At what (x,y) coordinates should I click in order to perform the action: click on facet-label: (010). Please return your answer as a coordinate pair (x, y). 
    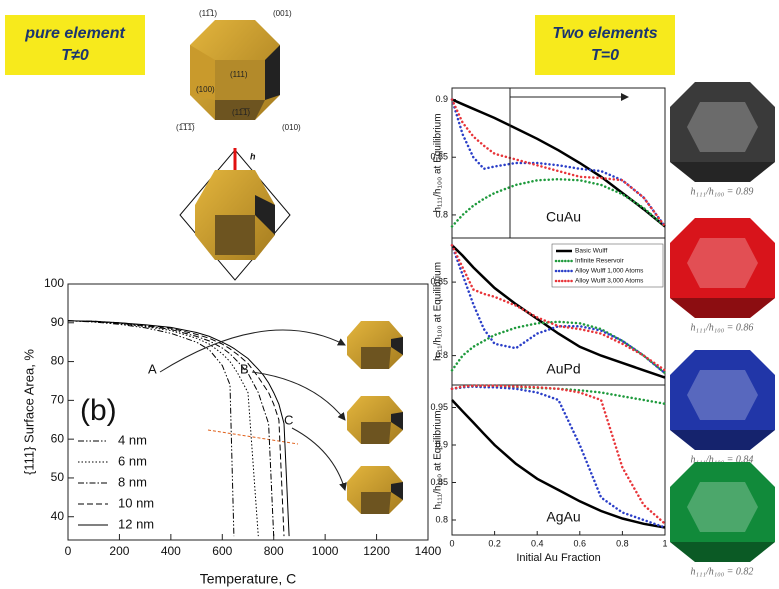
    Looking at the image, I should click on (291, 127).